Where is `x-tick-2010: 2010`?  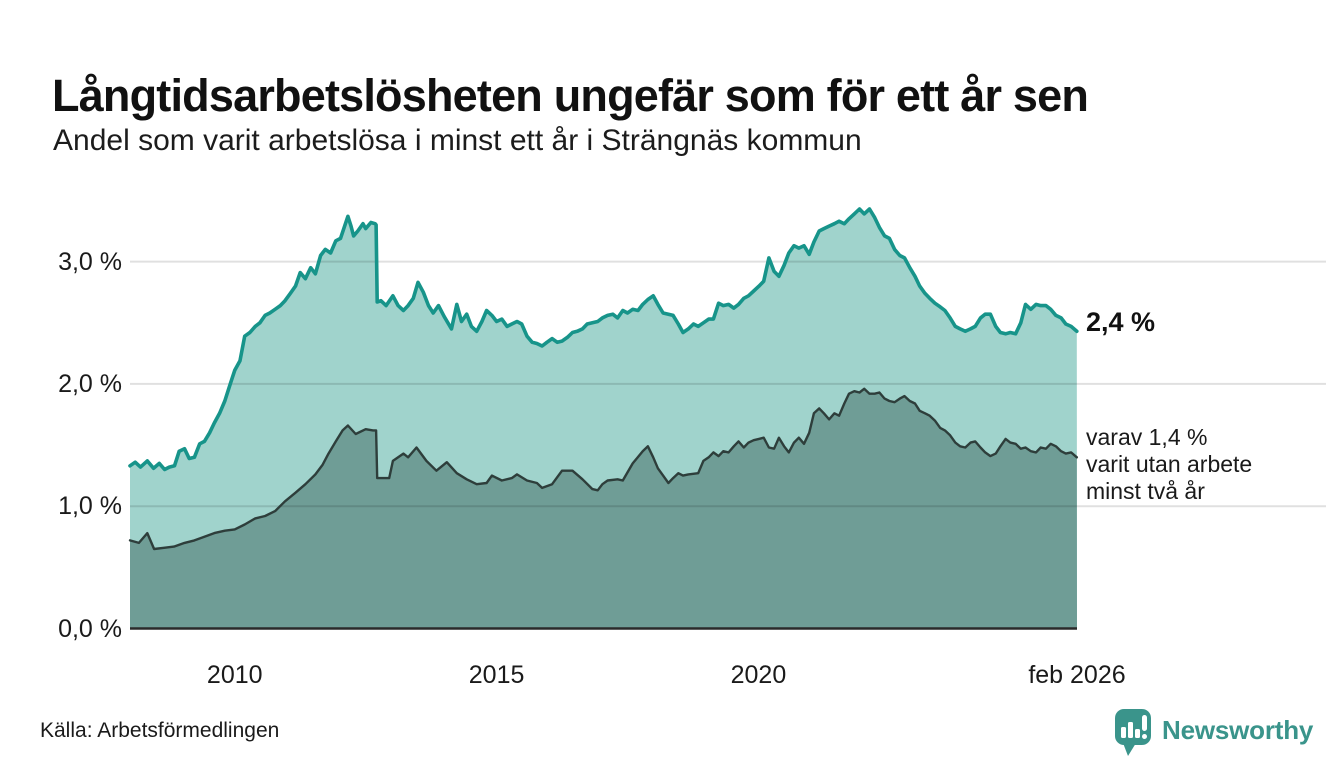 x-tick-2010: 2010 is located at coordinates (234, 675).